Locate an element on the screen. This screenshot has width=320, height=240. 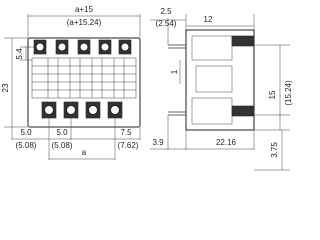
dim-label: 3.75 is located at coordinates (274, 150).